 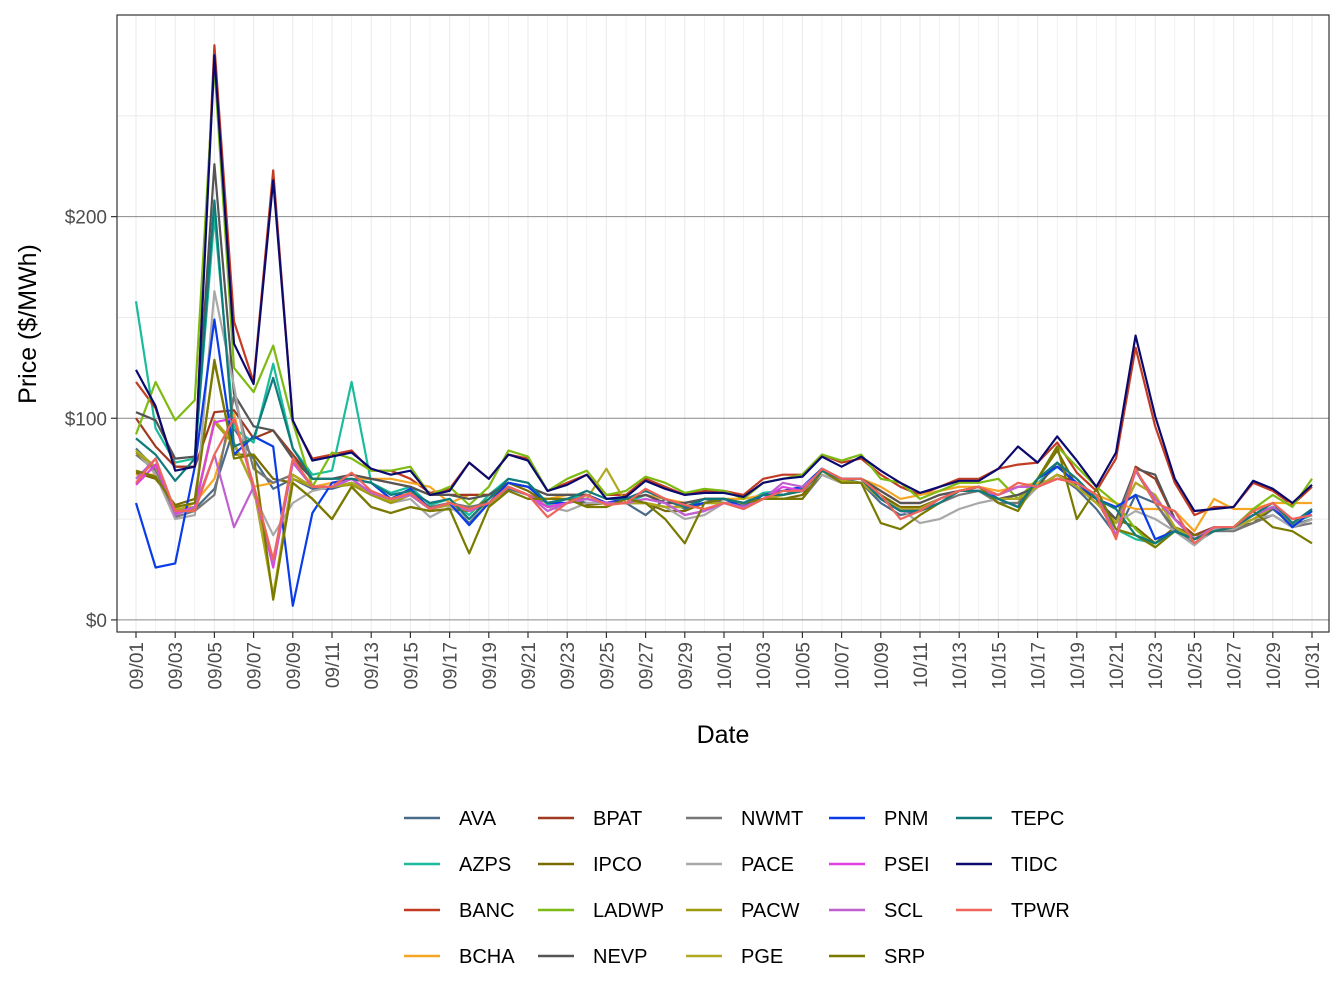 I want to click on x-tick-label: 09/29, so click(x=686, y=666).